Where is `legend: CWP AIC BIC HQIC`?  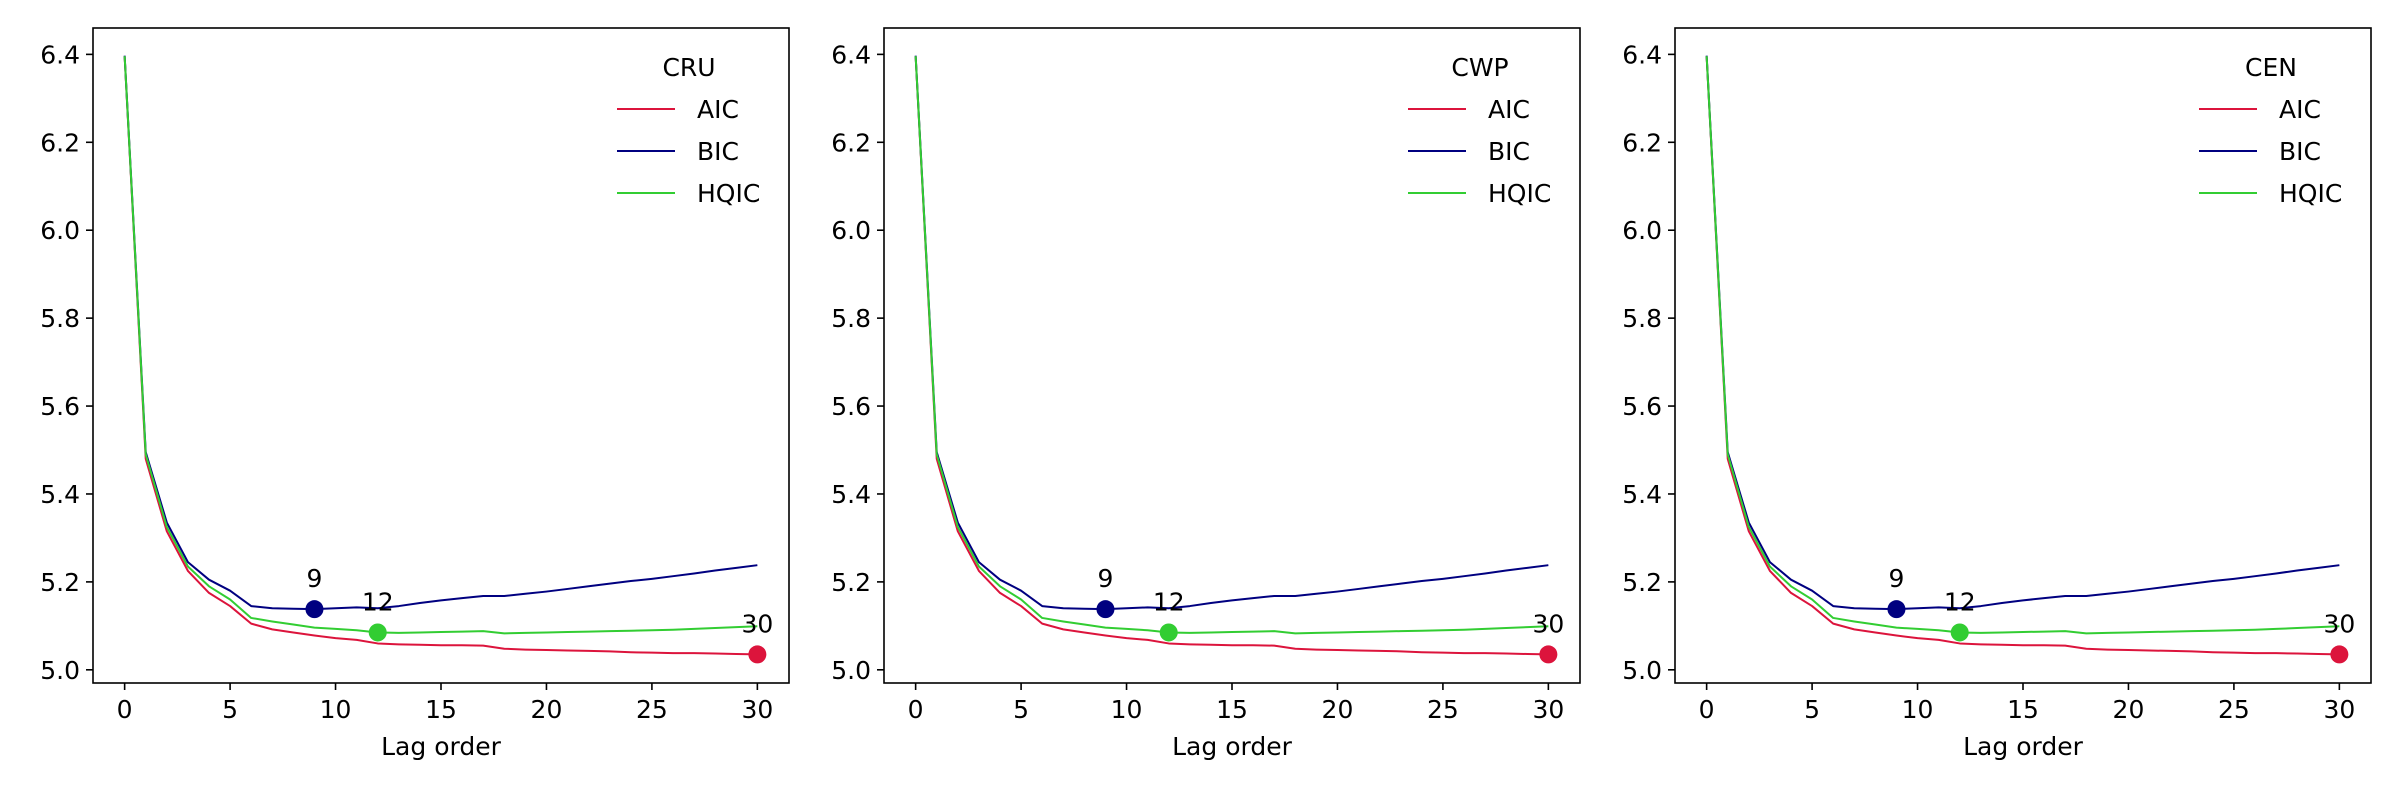 legend: CWP AIC BIC HQIC is located at coordinates (1479, 130).